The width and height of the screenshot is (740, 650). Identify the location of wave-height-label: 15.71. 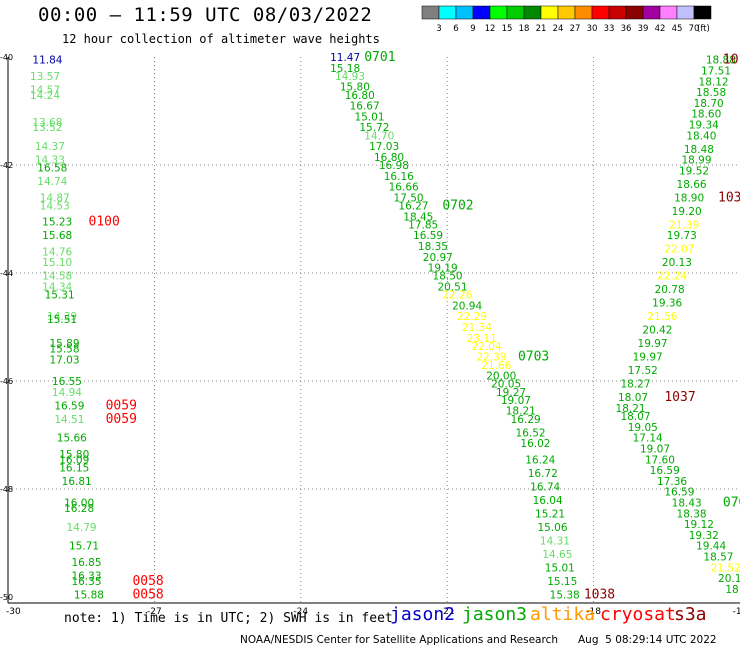
(84, 547).